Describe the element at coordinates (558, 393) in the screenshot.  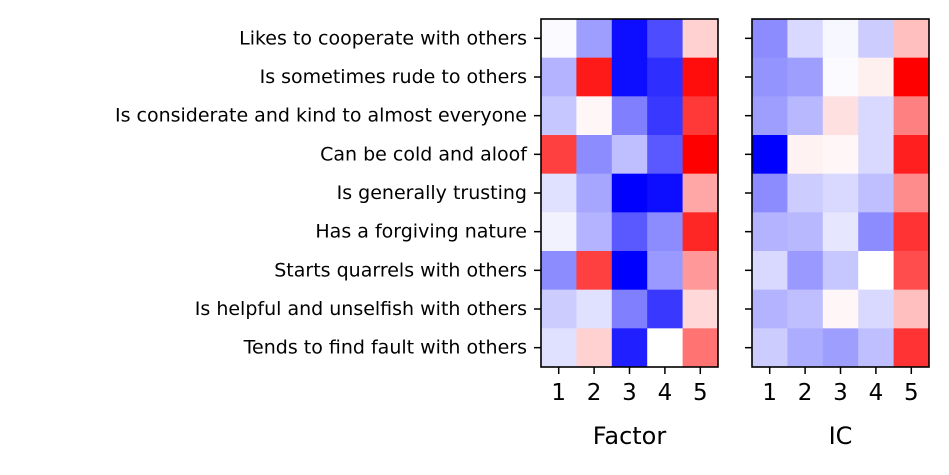
I see `x-tick-label: 1` at that location.